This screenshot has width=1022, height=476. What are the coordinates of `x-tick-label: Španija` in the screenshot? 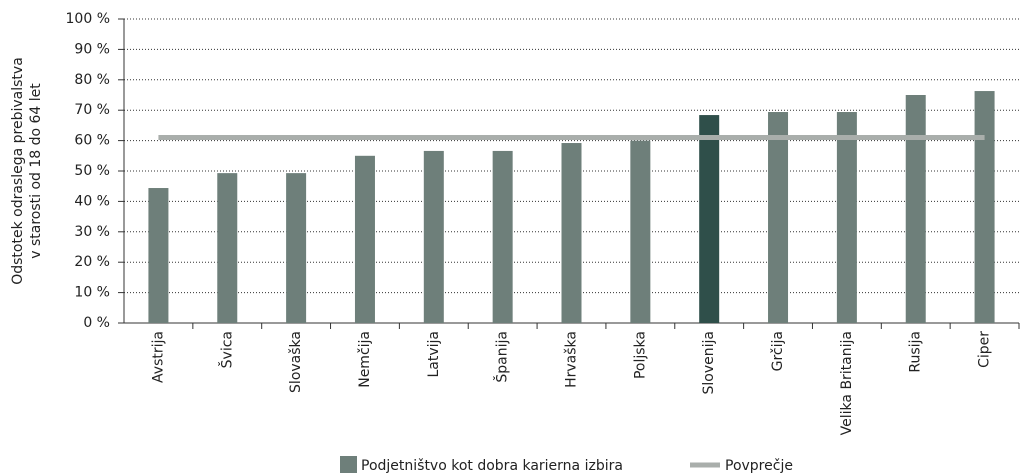 It's located at (502, 357).